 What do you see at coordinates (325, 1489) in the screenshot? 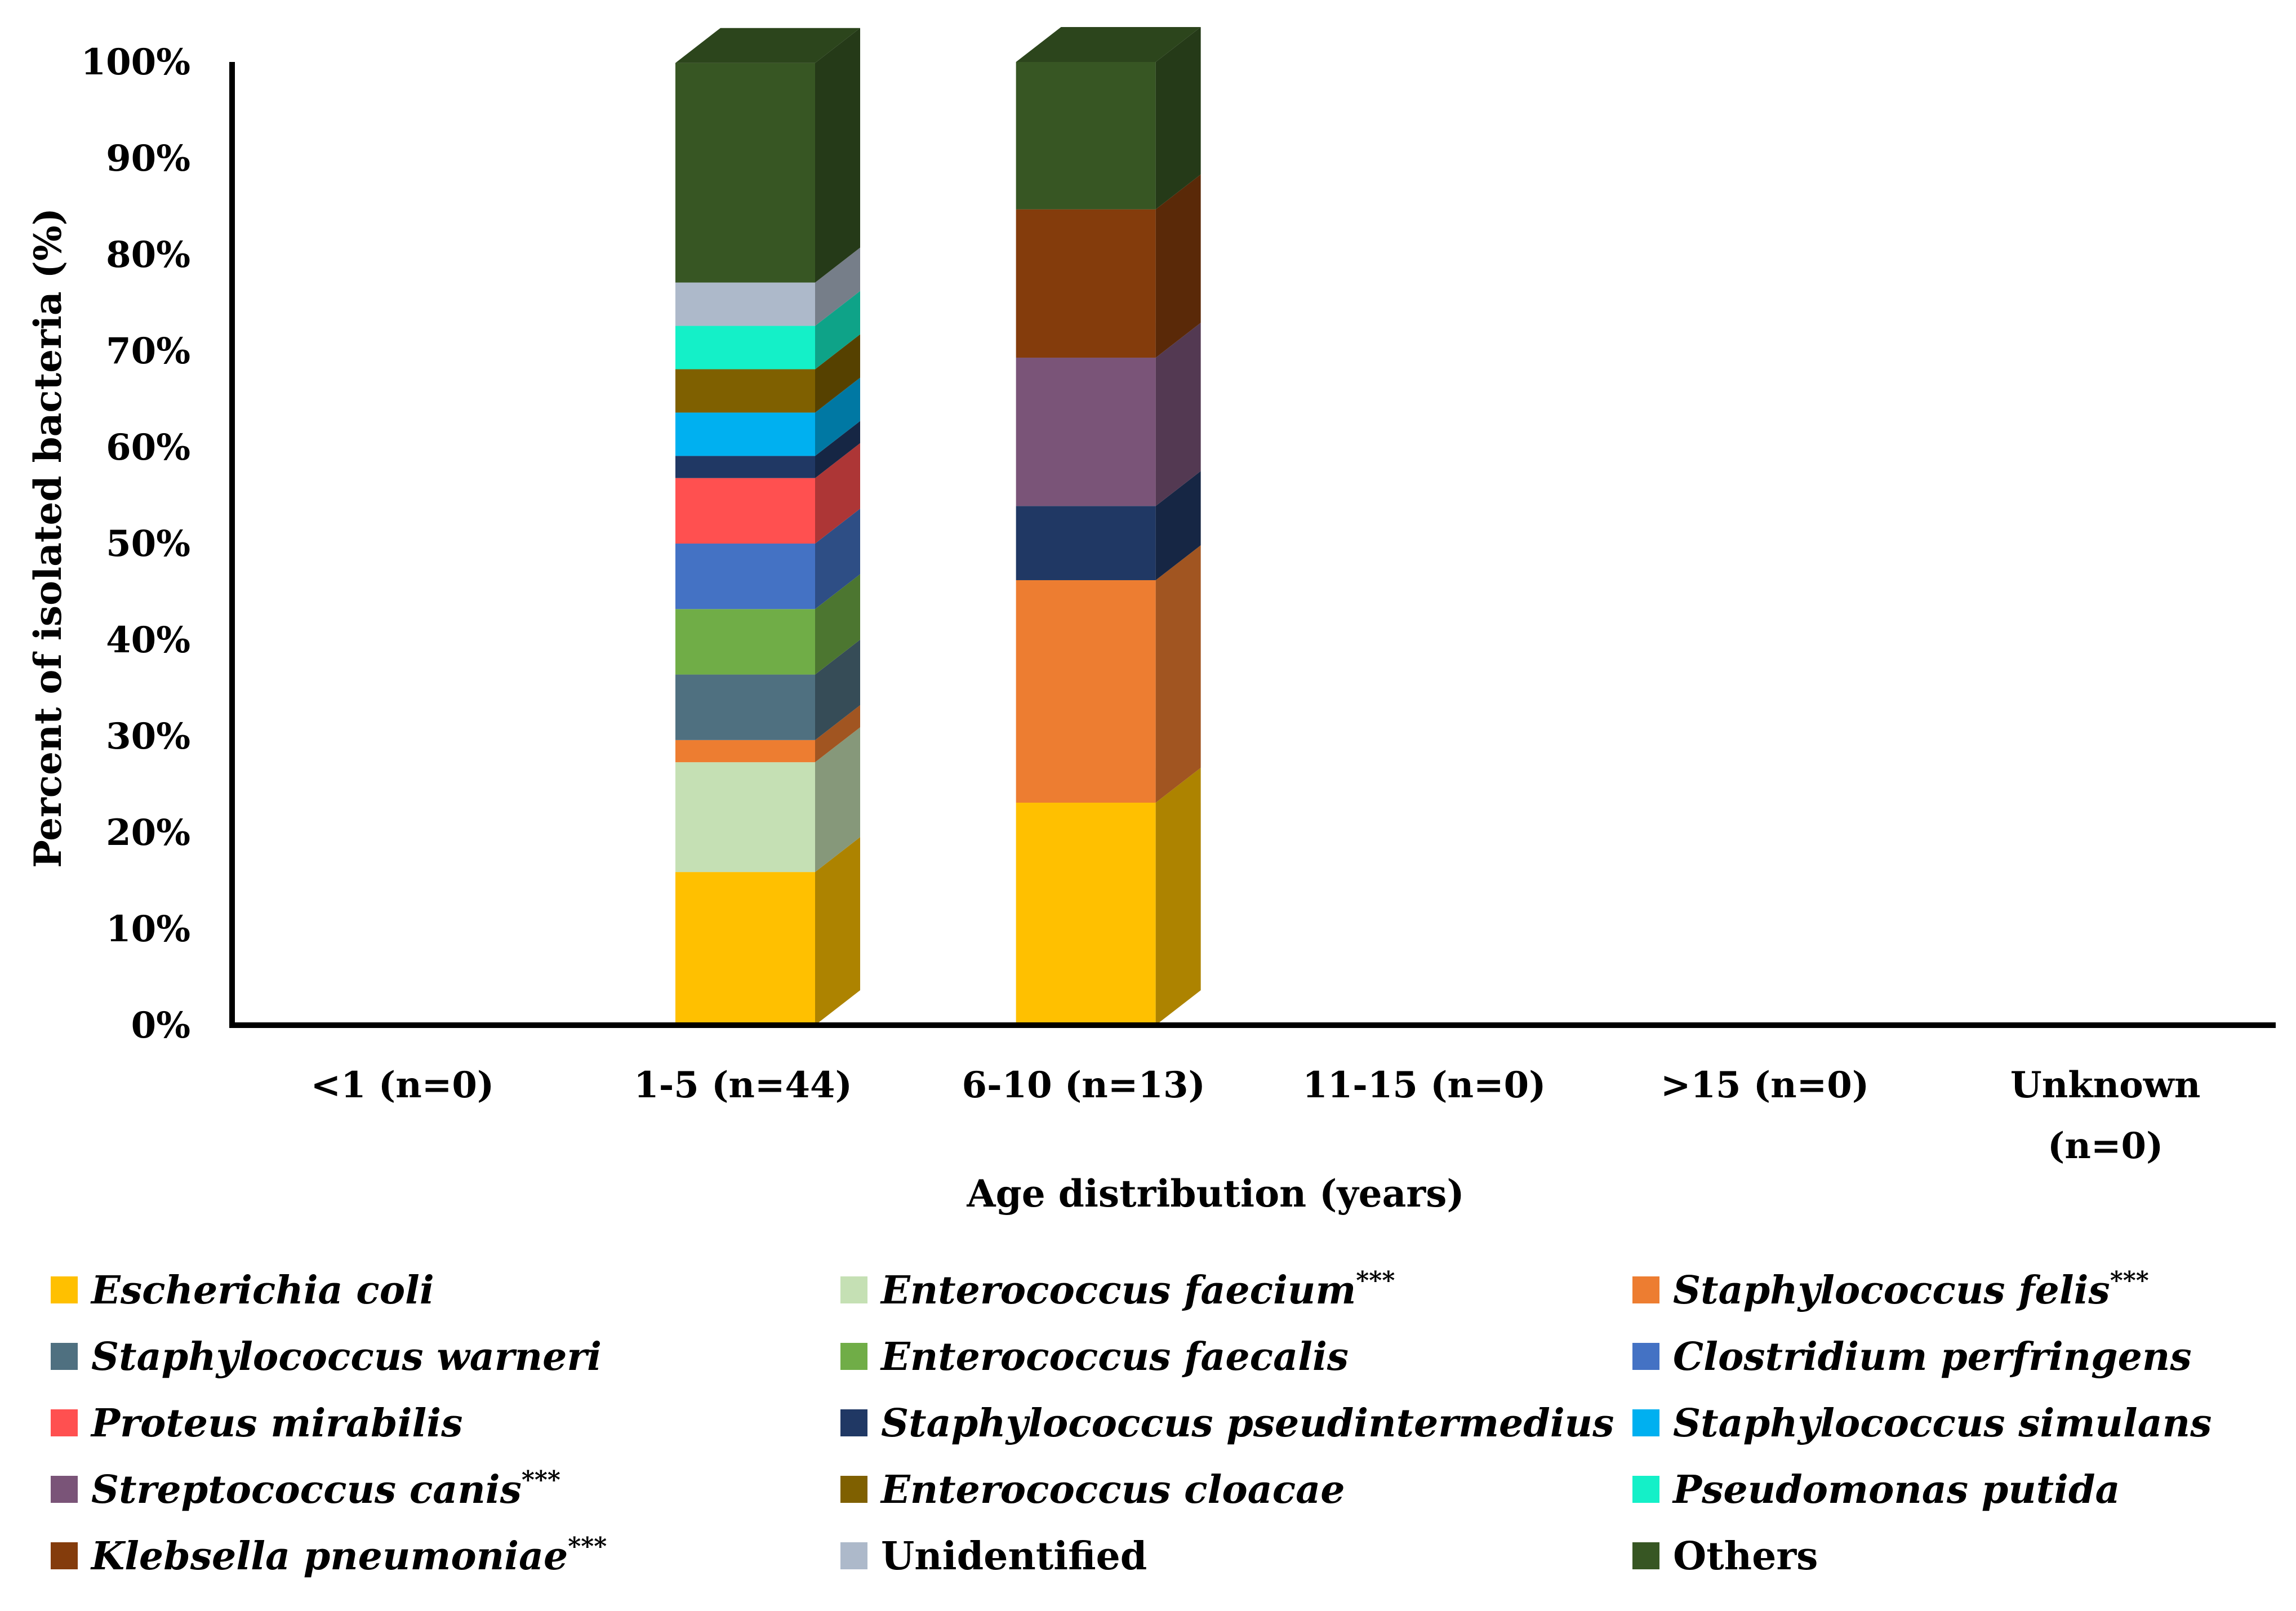
I see `legend-label: Streptococcus canis***` at bounding box center [325, 1489].